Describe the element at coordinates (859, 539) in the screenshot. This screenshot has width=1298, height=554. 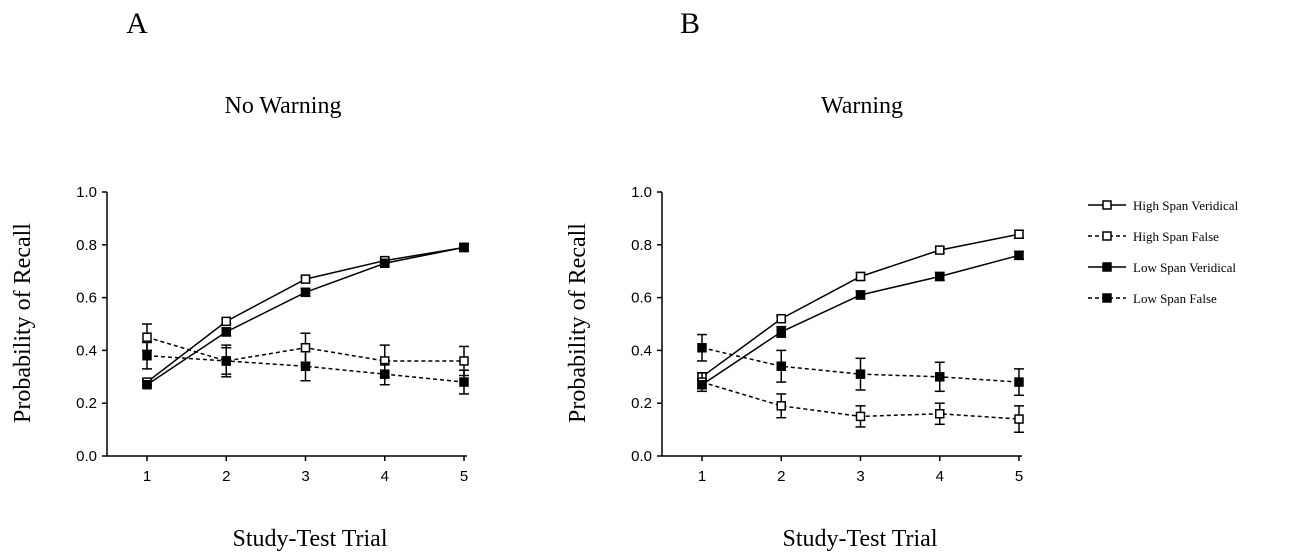
I see `x-axis-label-b: Study-Test Trial` at that location.